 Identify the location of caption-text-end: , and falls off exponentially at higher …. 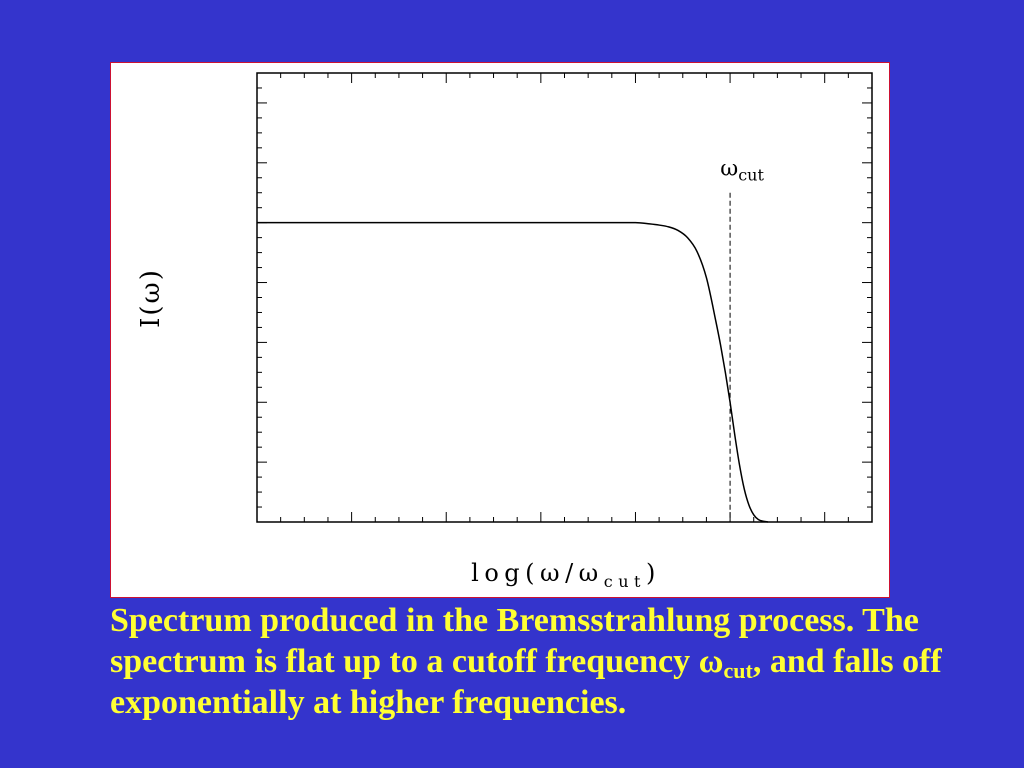
(526, 682).